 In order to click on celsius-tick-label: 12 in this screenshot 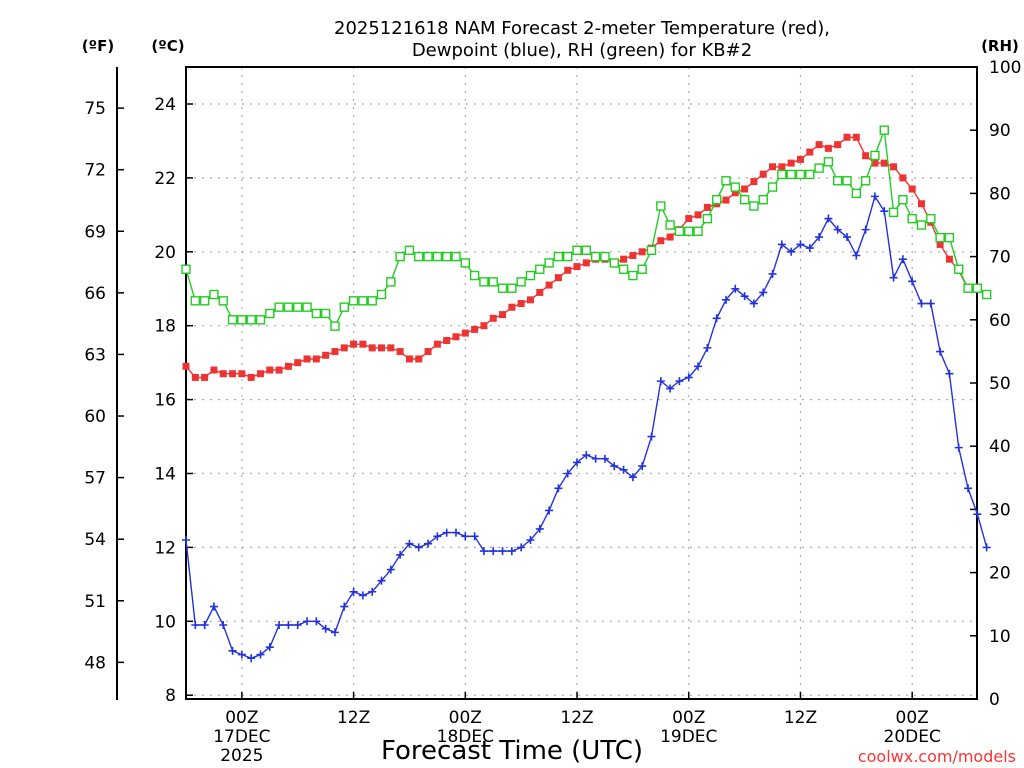, I will do `click(165, 548)`.